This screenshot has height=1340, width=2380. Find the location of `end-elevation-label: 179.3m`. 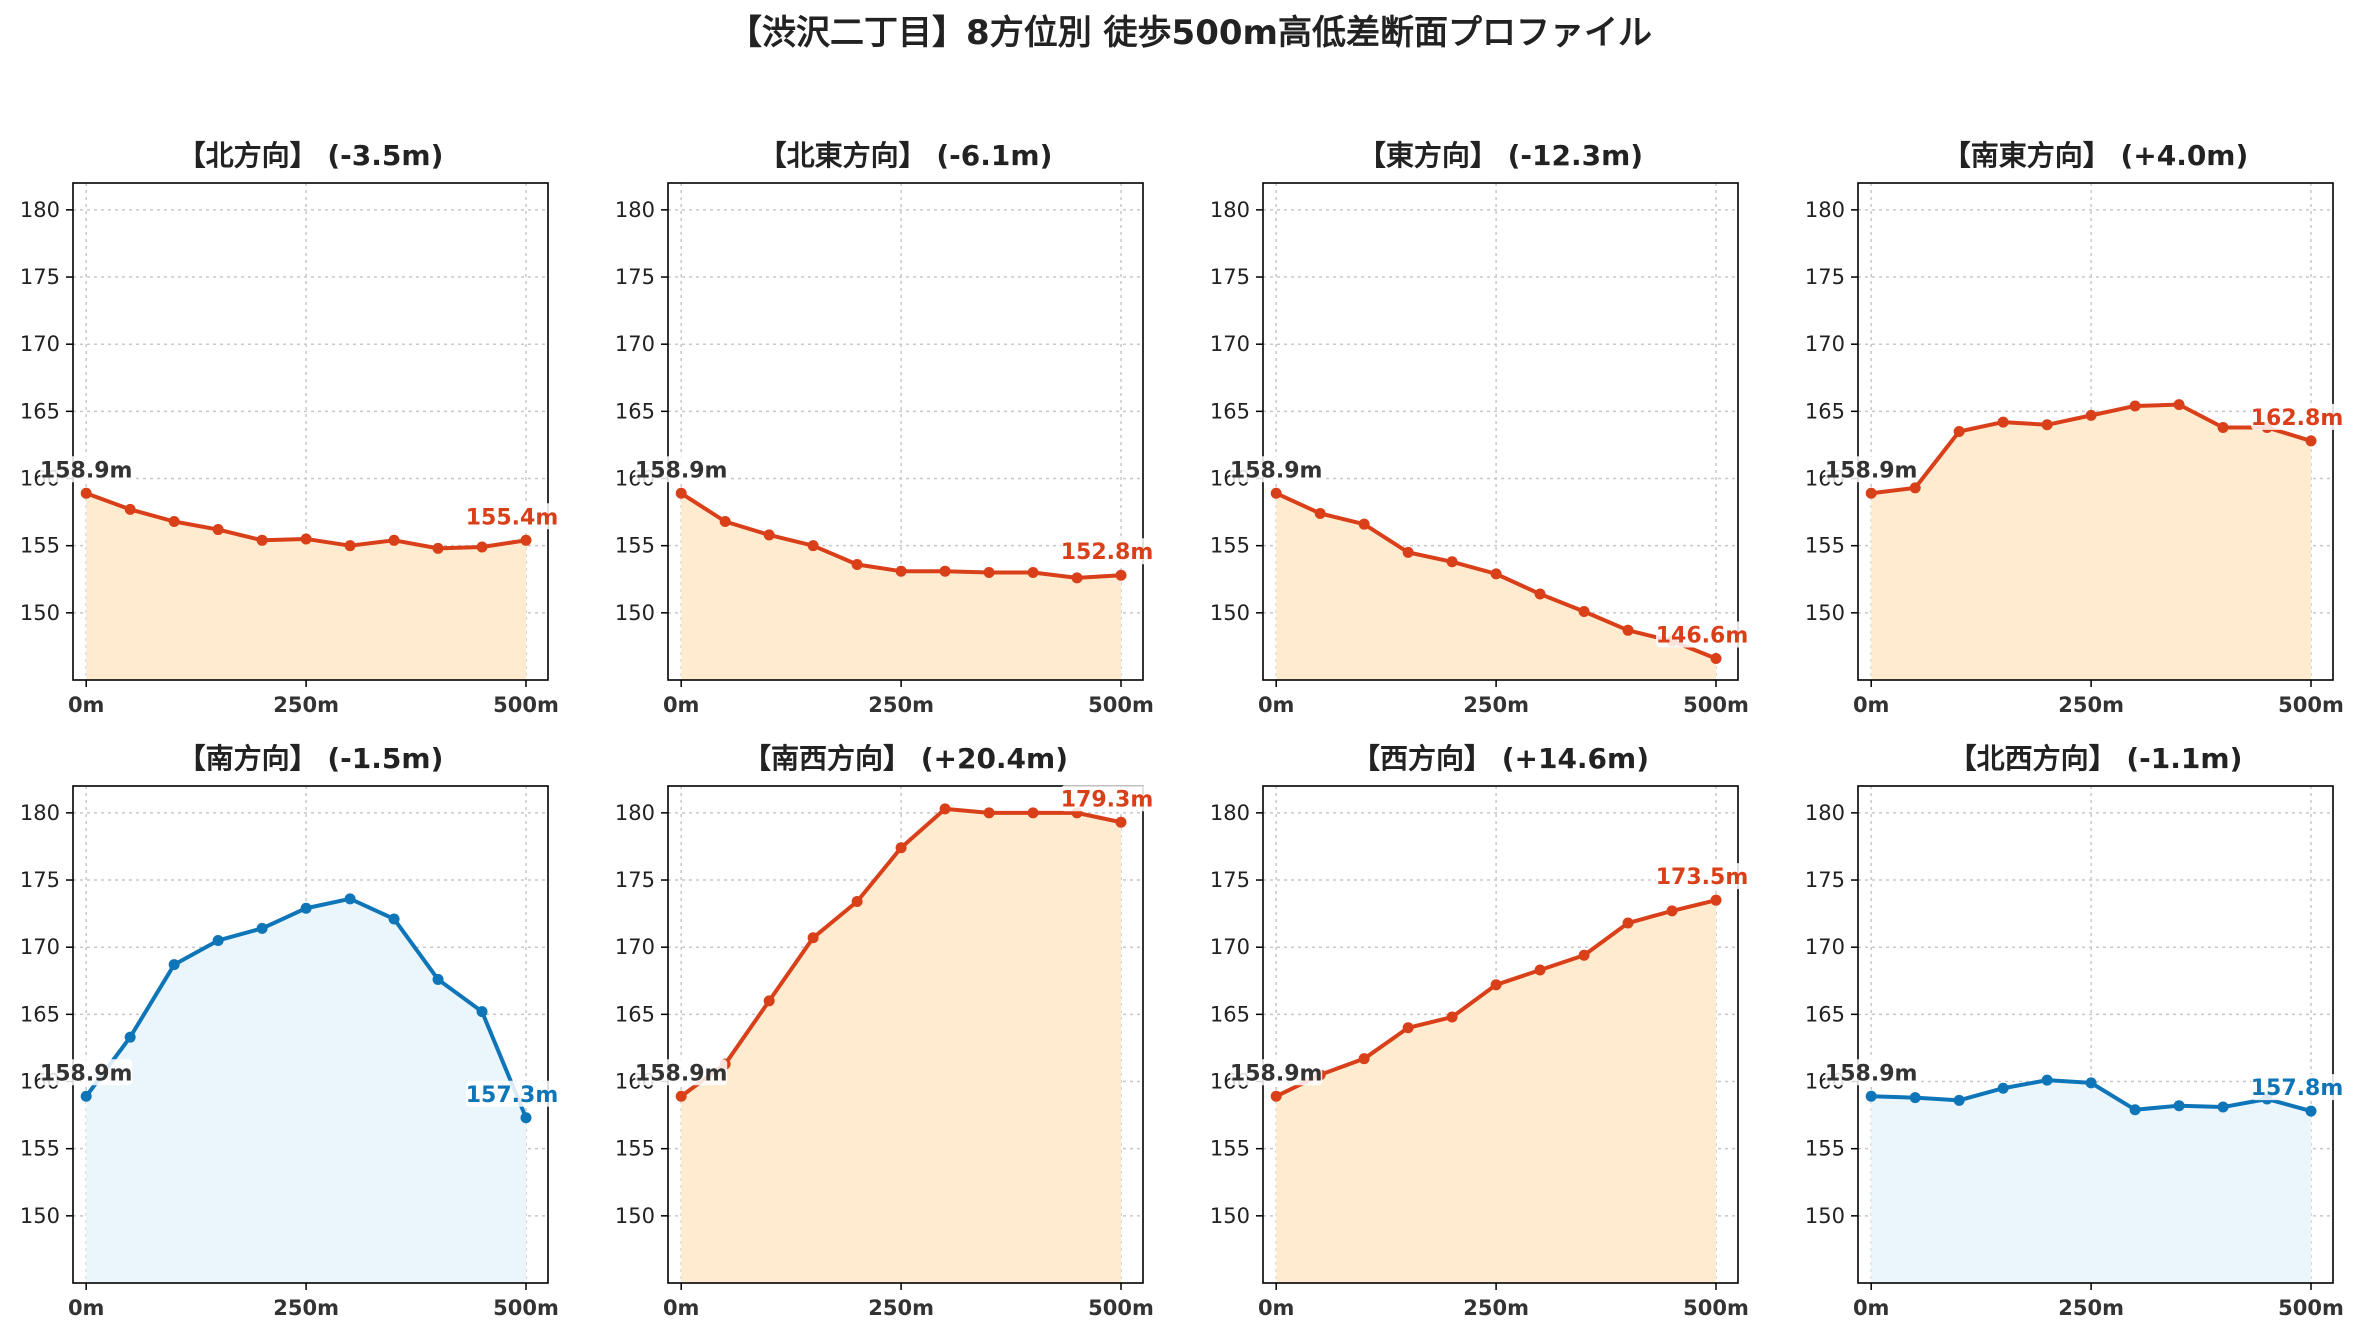

end-elevation-label: 179.3m is located at coordinates (1107, 799).